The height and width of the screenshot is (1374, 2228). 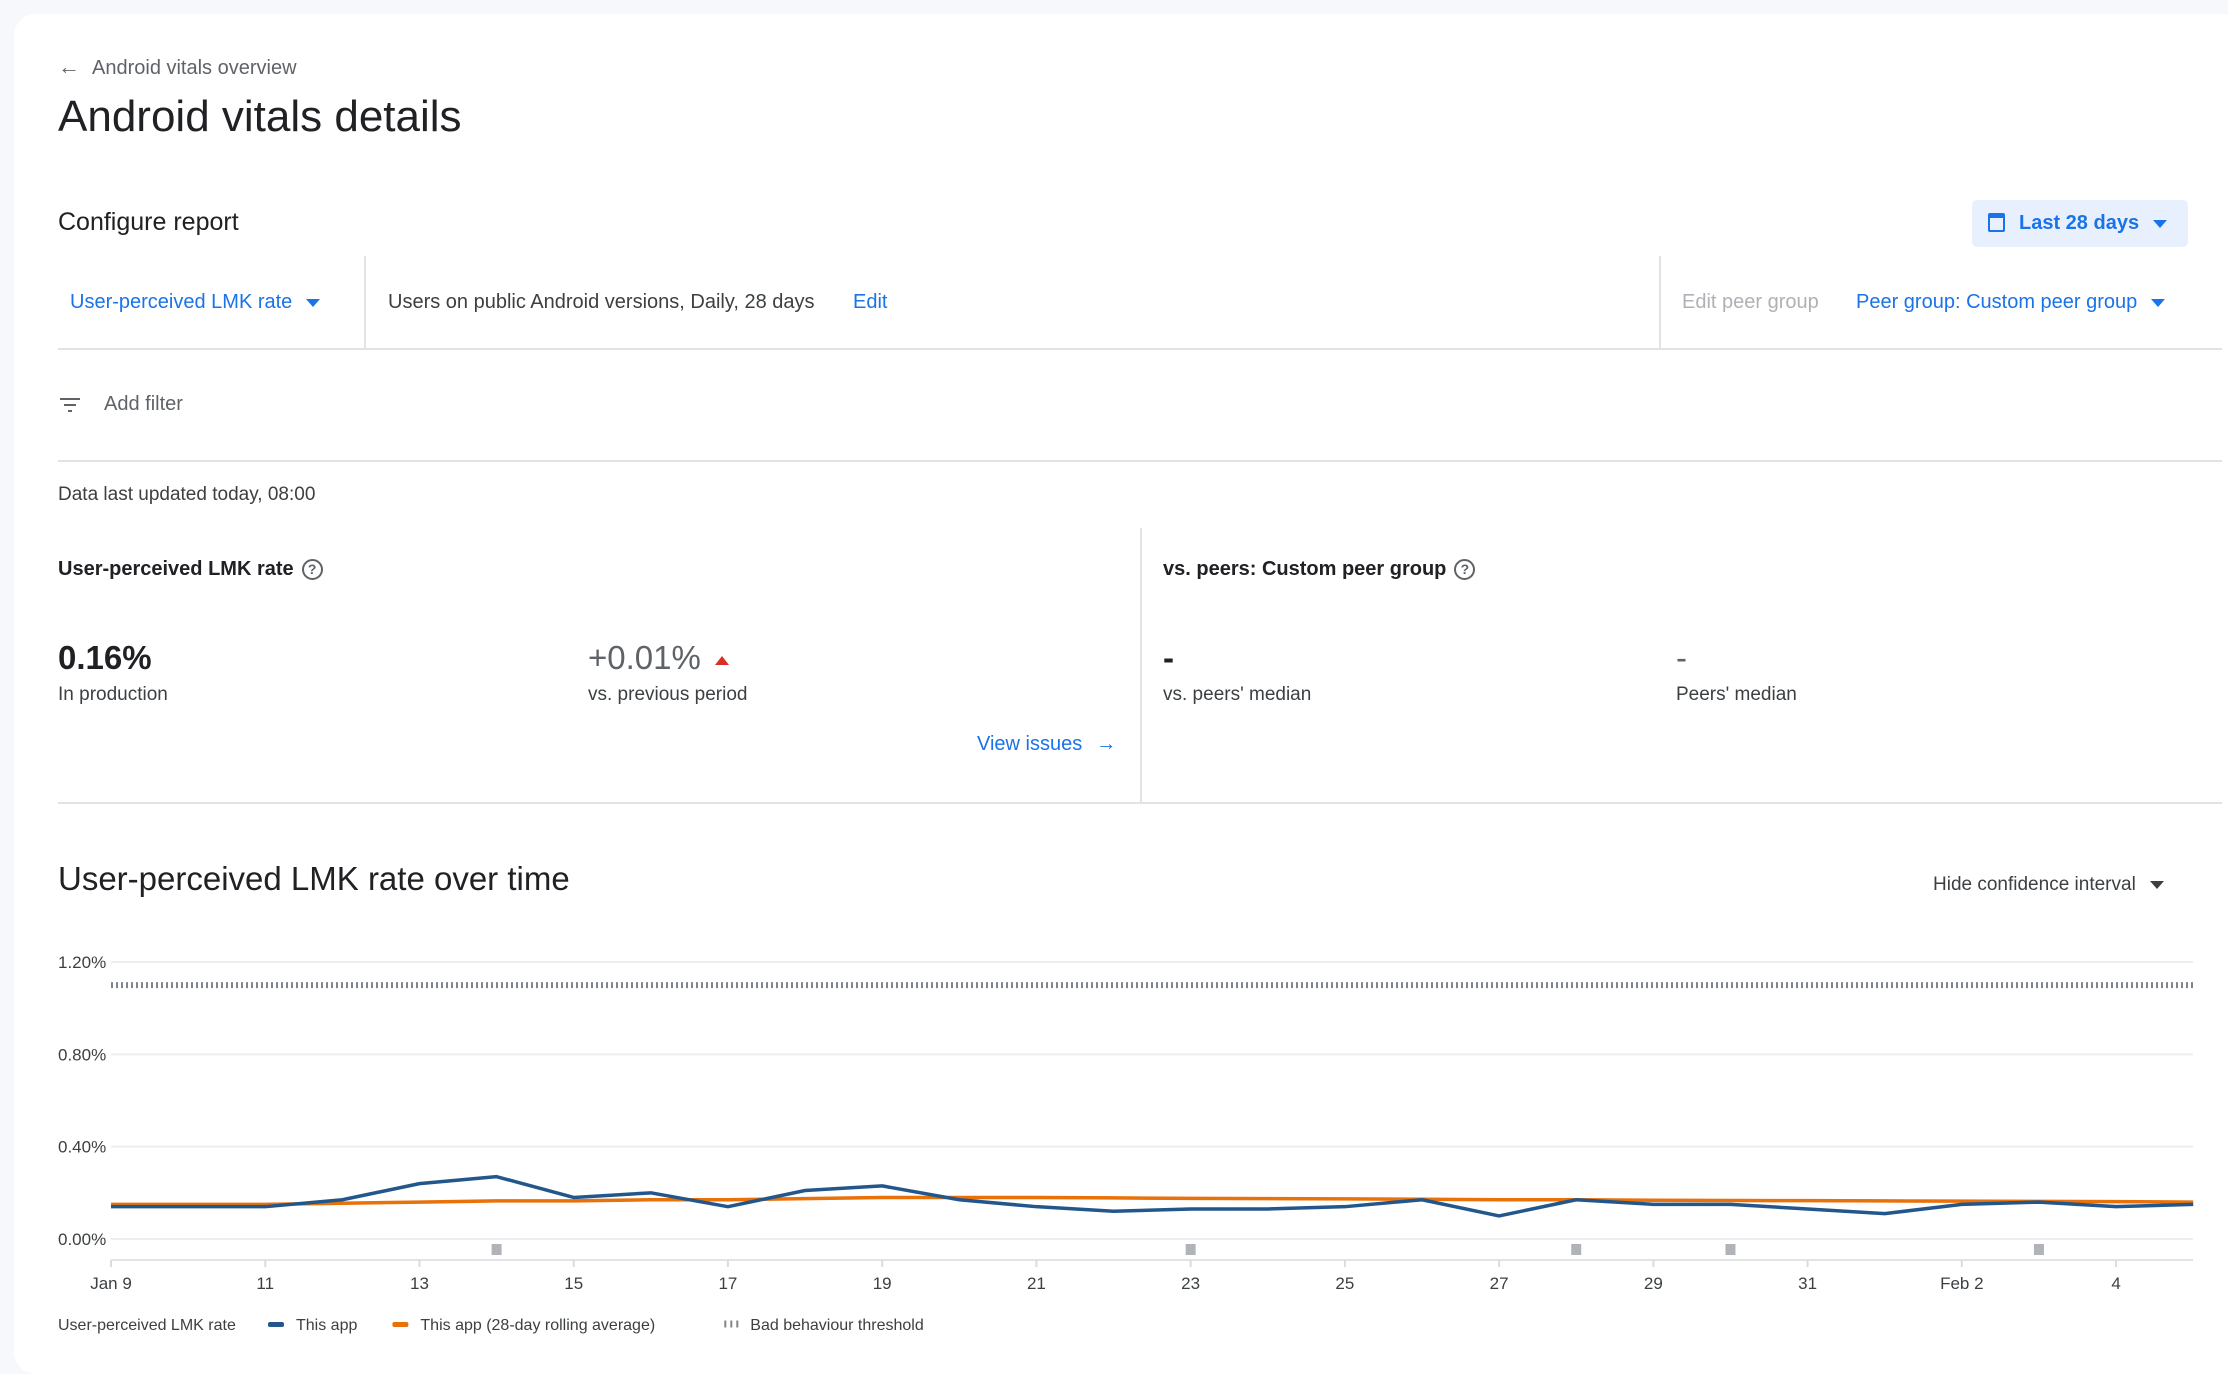 I want to click on x-tick-label: 13, so click(x=419, y=1283).